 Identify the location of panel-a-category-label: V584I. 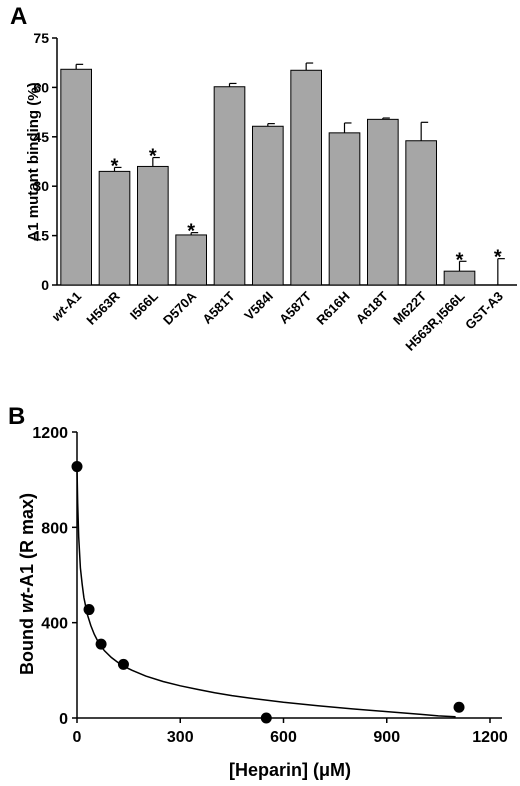
(258, 306).